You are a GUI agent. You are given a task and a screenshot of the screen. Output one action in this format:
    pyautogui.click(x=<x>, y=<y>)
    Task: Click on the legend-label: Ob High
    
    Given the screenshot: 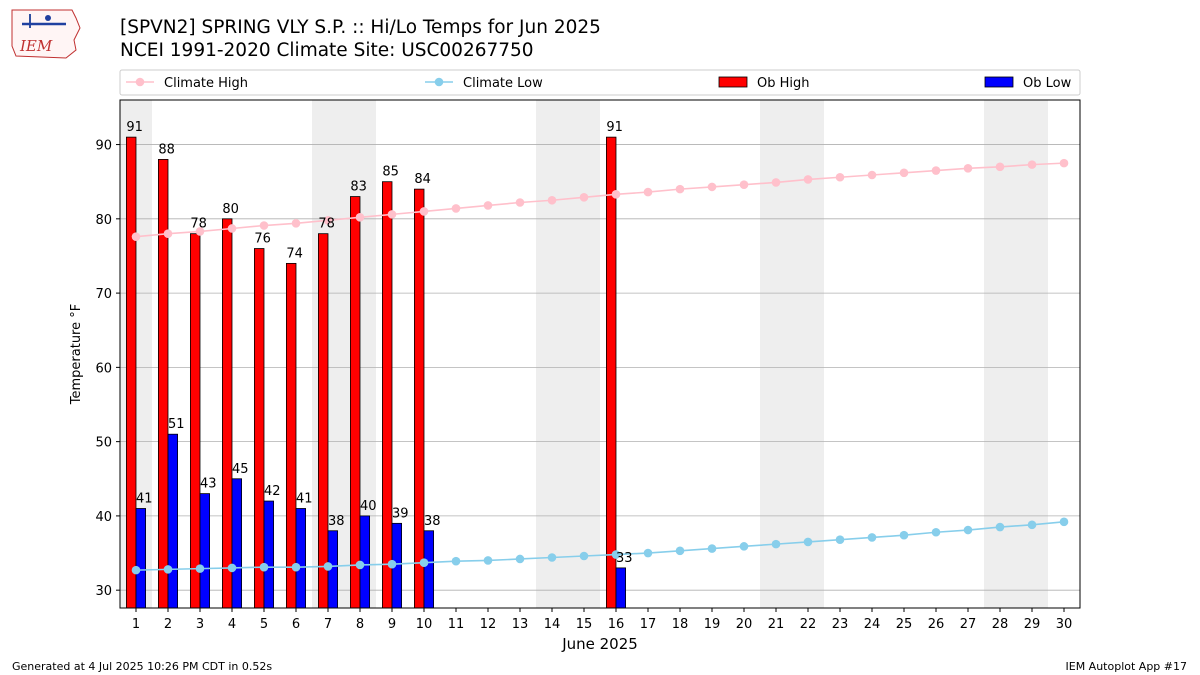 What is the action you would take?
    pyautogui.click(x=783, y=83)
    